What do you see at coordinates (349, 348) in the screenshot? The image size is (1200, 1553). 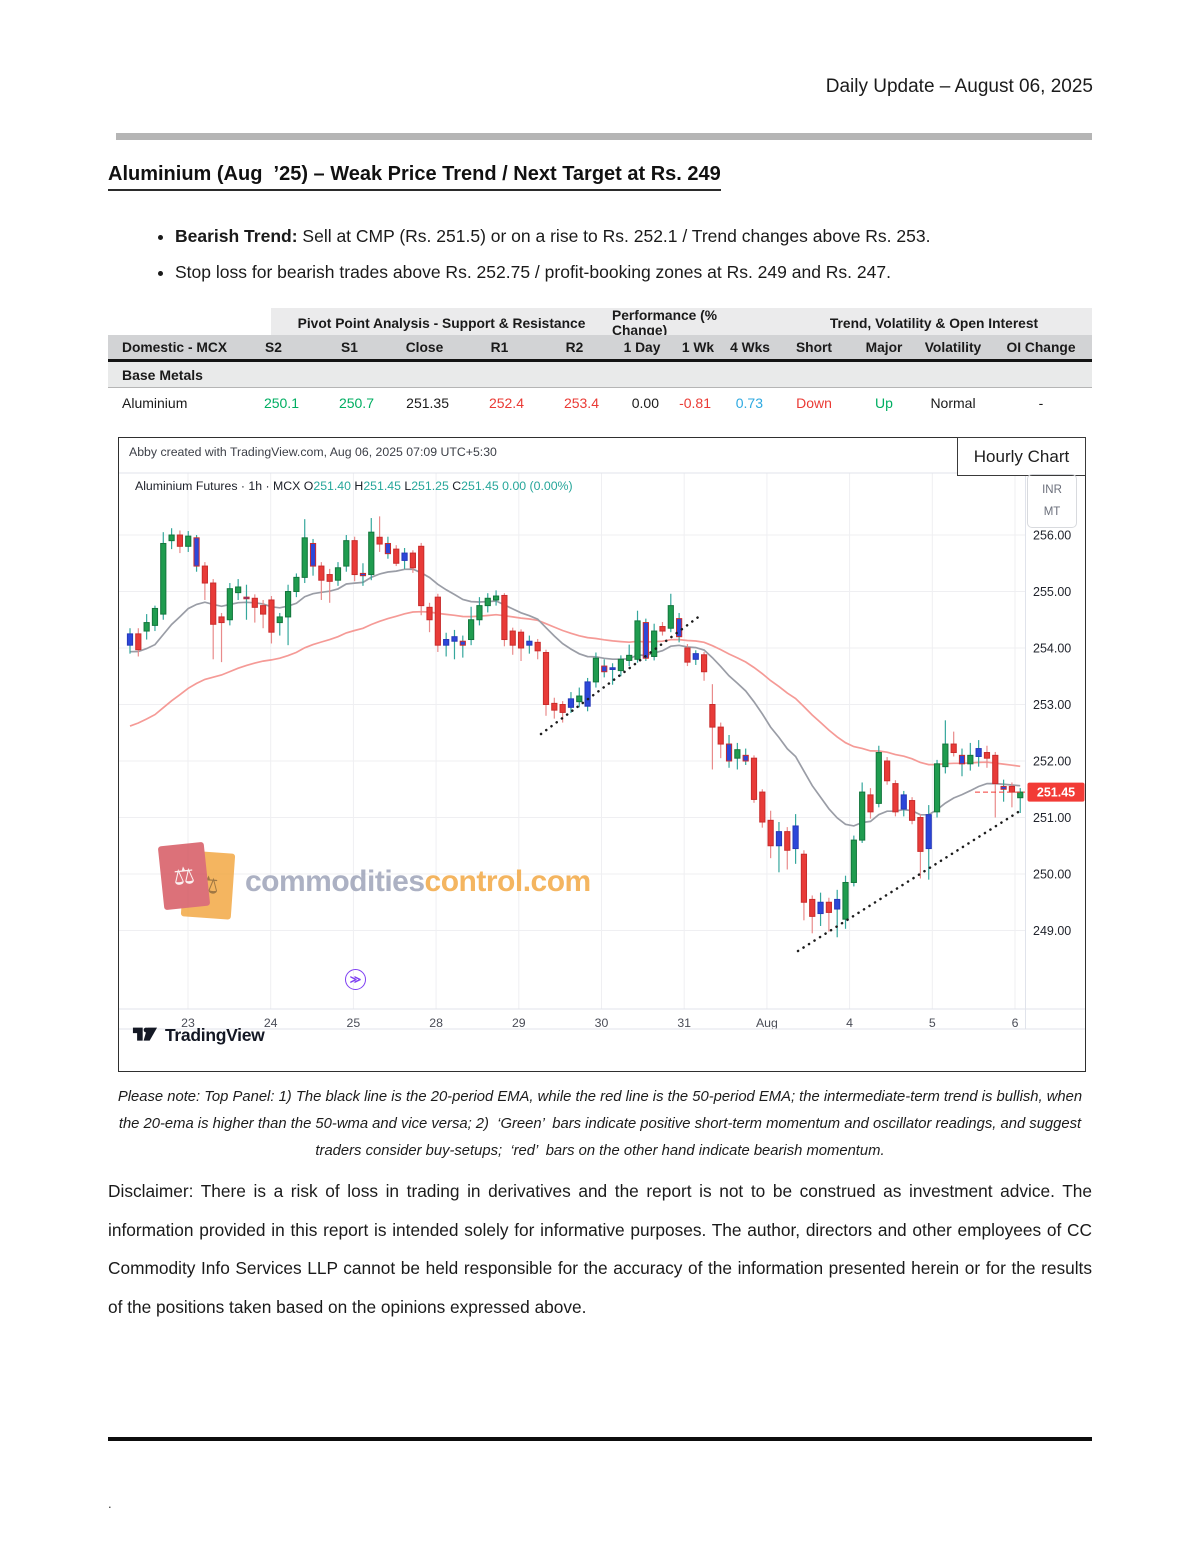 I see `col-s1: S1` at bounding box center [349, 348].